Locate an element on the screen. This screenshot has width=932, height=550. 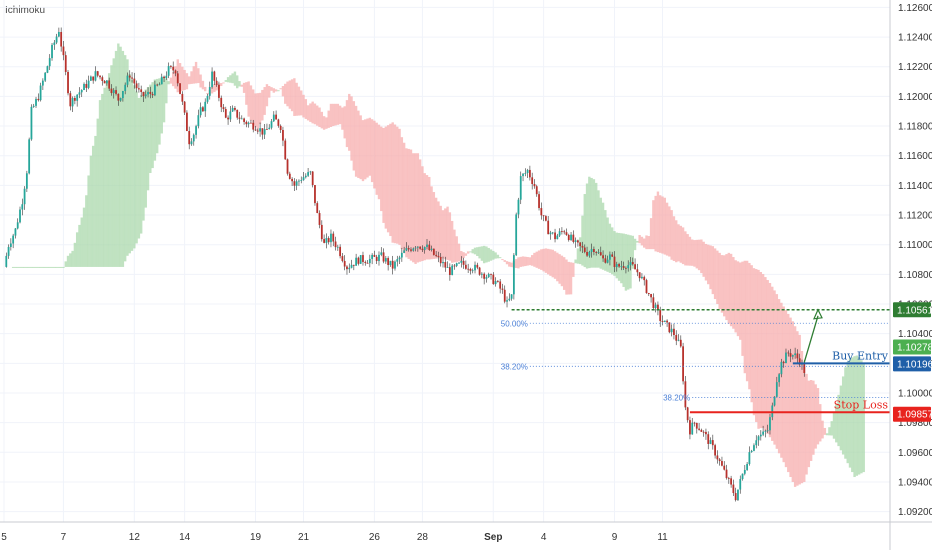
x-tick-label: 19 is located at coordinates (256, 537).